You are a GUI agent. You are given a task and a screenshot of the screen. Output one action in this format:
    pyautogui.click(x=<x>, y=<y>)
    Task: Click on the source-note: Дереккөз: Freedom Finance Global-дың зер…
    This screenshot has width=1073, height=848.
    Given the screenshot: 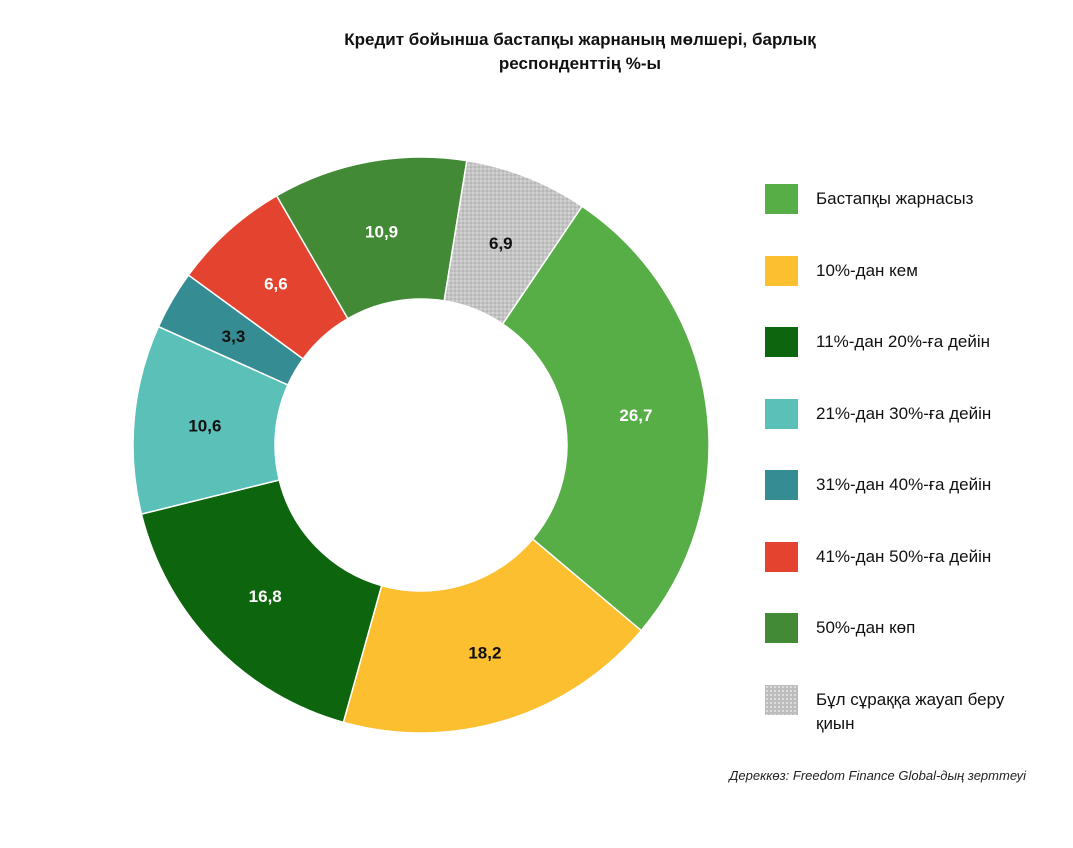 What is the action you would take?
    pyautogui.click(x=877, y=775)
    